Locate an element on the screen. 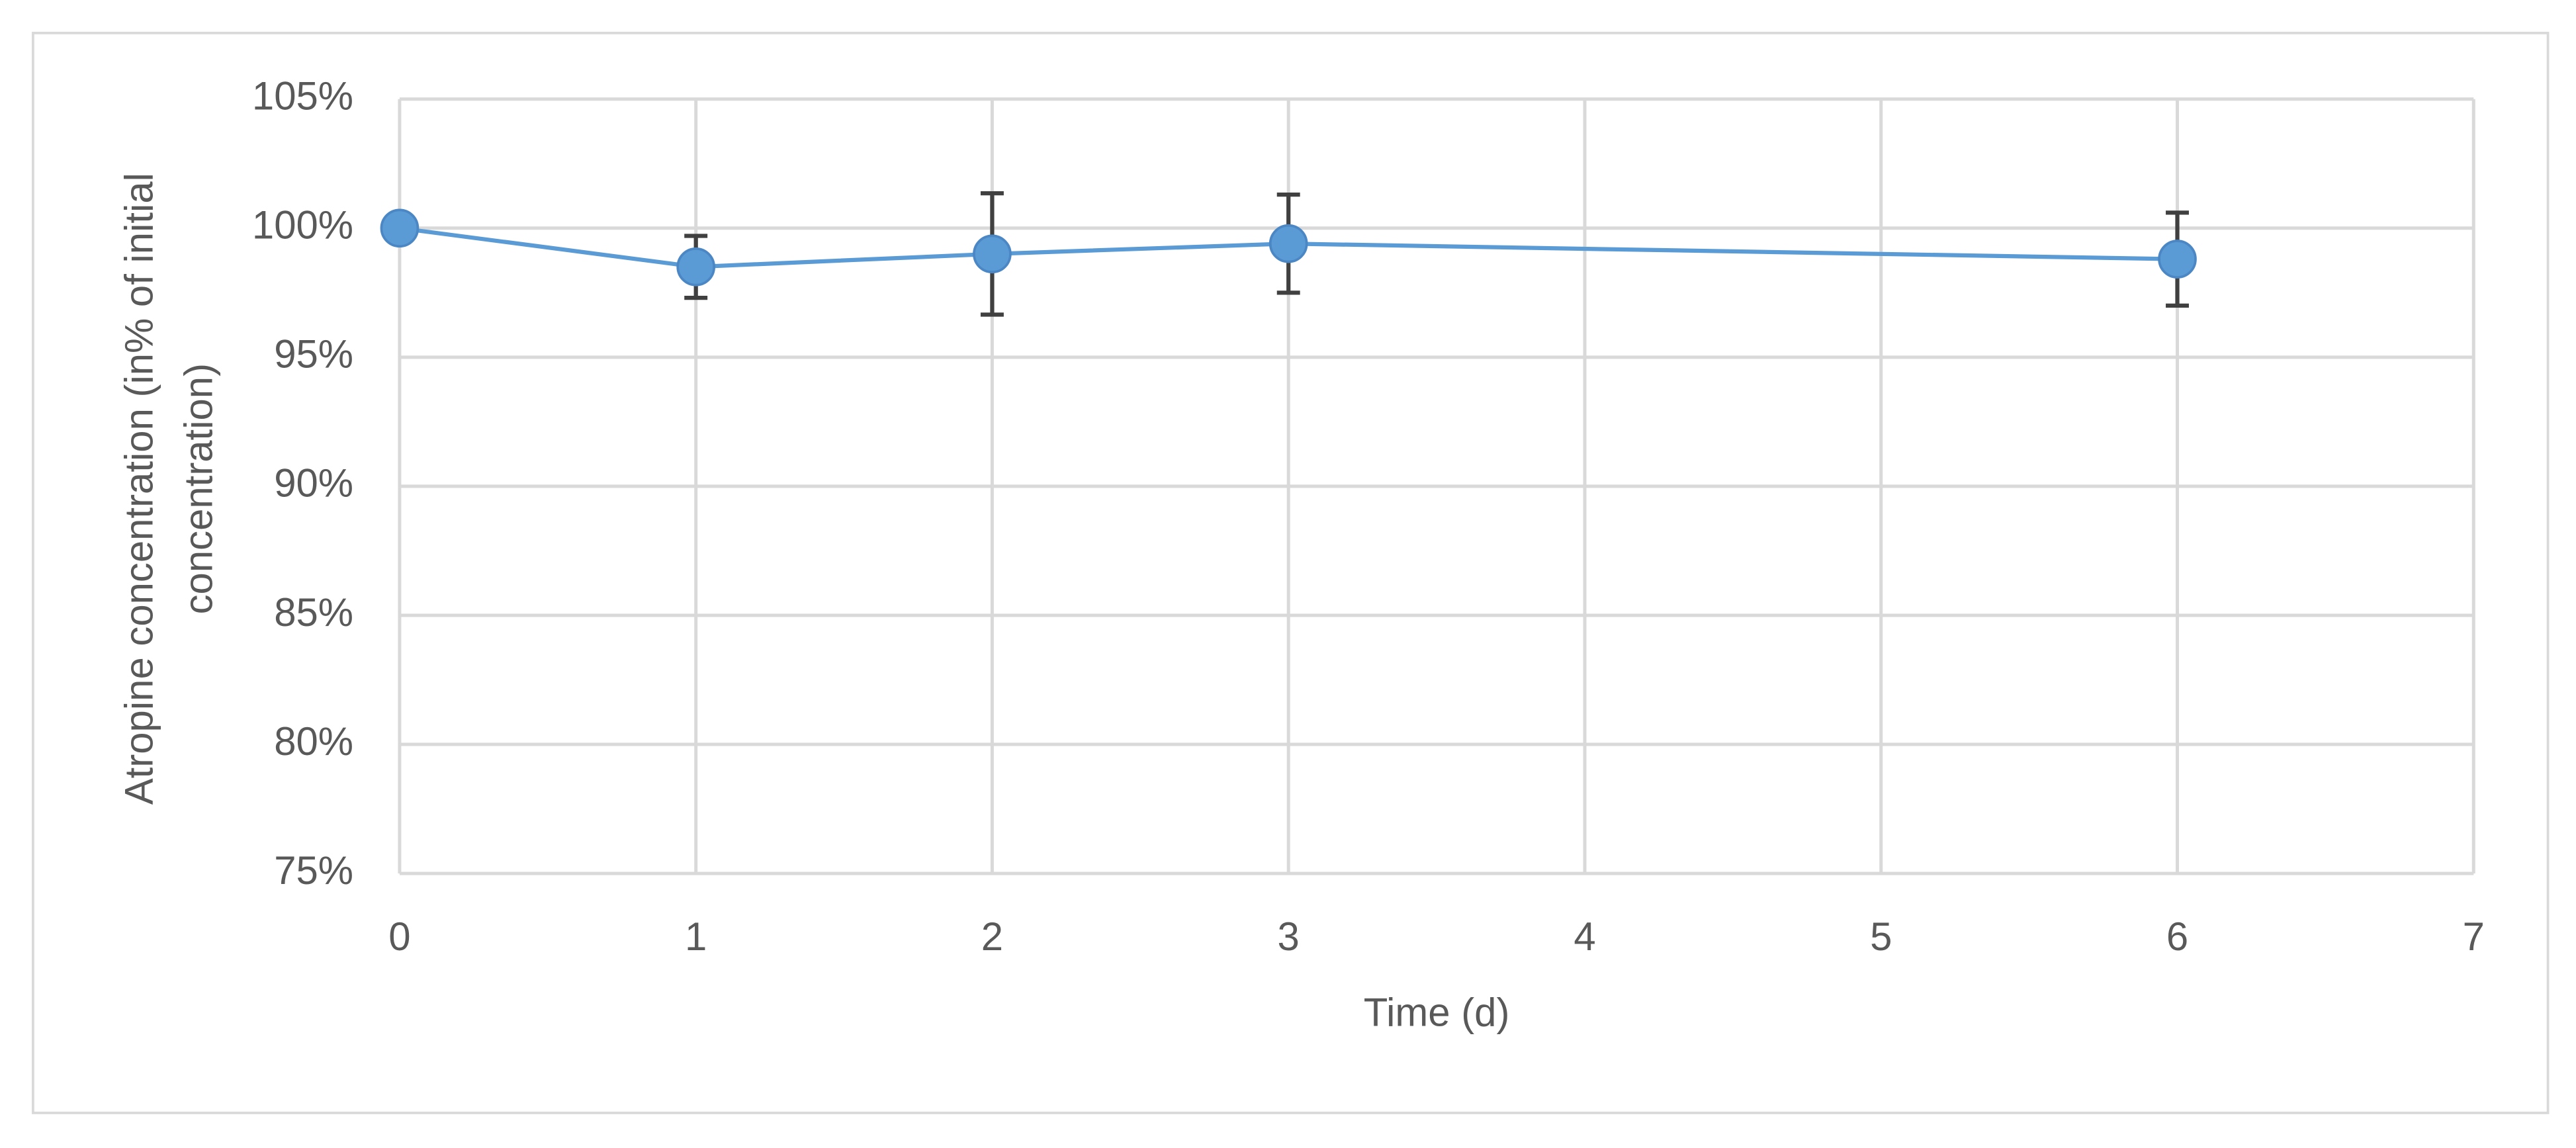  y-axis-title-line: Atropine concentration (in% of initial is located at coordinates (138, 489).